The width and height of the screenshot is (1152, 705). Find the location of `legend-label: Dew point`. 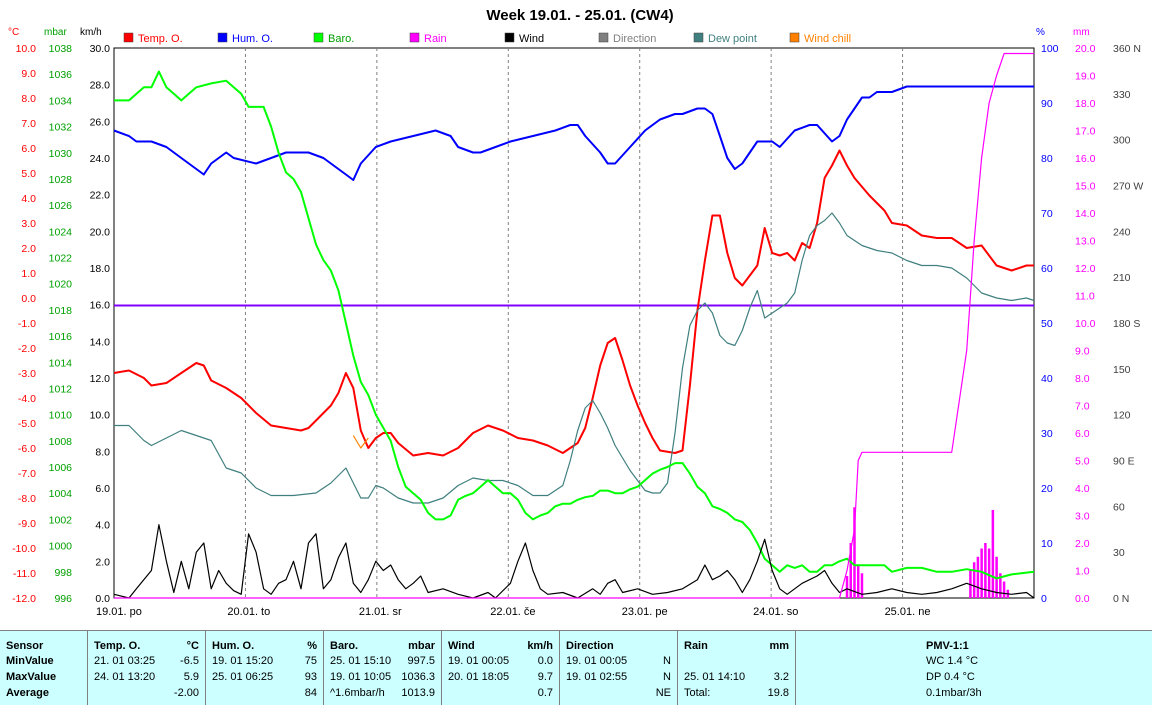

legend-label: Dew point is located at coordinates (732, 39).